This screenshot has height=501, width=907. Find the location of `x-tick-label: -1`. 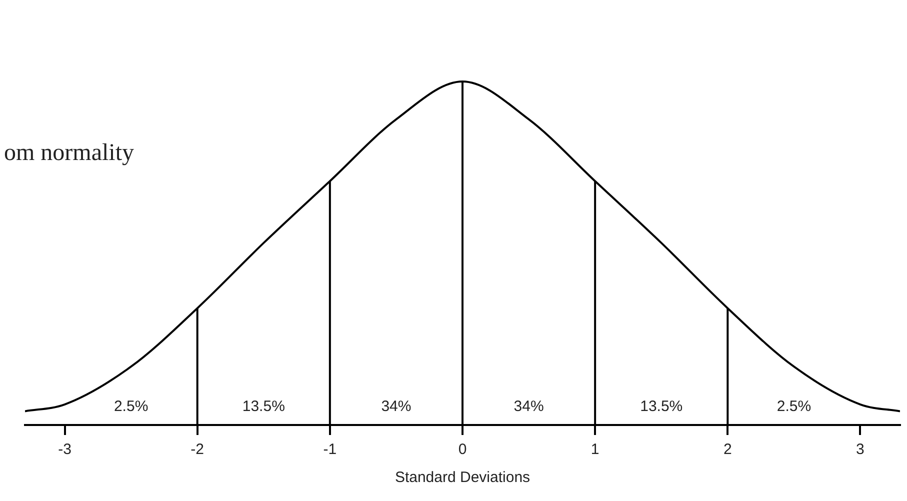

x-tick-label: -1 is located at coordinates (330, 449).